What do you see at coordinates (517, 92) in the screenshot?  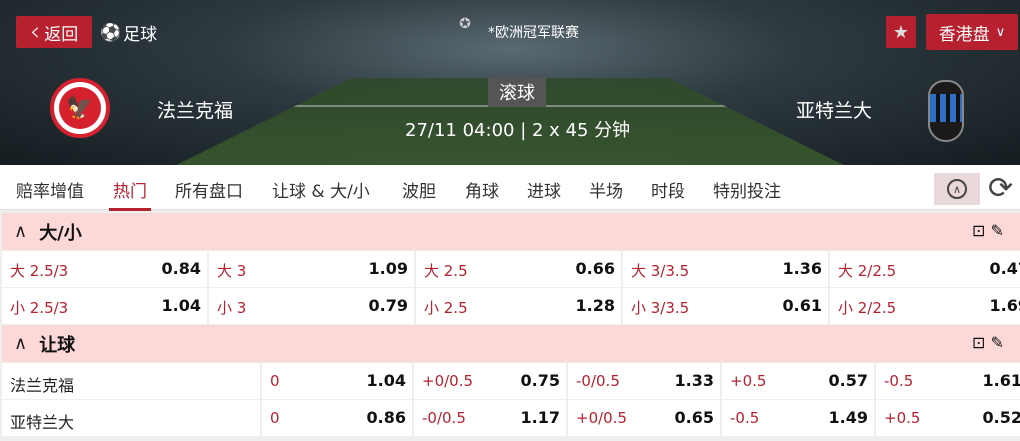 I see `live-badge: 滚球` at bounding box center [517, 92].